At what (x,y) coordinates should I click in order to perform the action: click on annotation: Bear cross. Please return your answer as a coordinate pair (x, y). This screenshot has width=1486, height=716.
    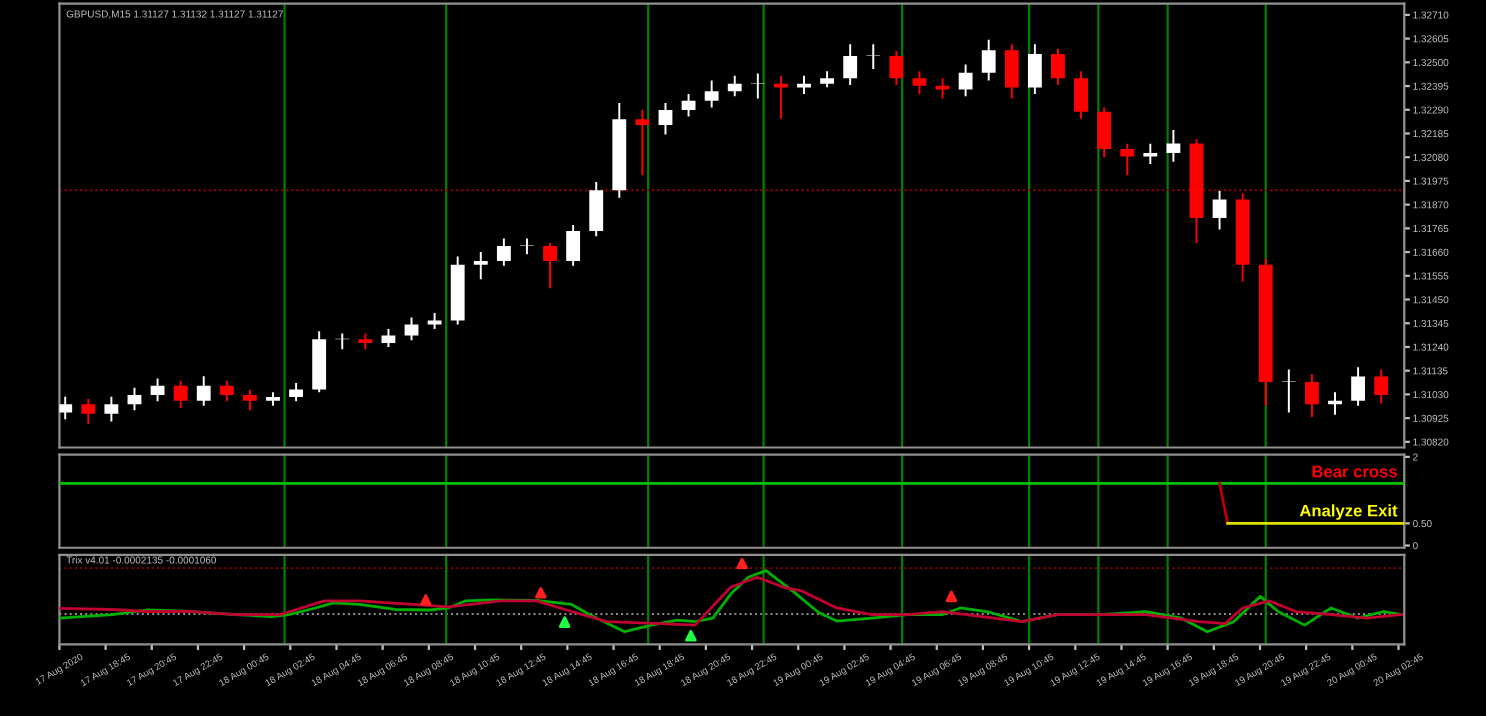
    Looking at the image, I should click on (1354, 471).